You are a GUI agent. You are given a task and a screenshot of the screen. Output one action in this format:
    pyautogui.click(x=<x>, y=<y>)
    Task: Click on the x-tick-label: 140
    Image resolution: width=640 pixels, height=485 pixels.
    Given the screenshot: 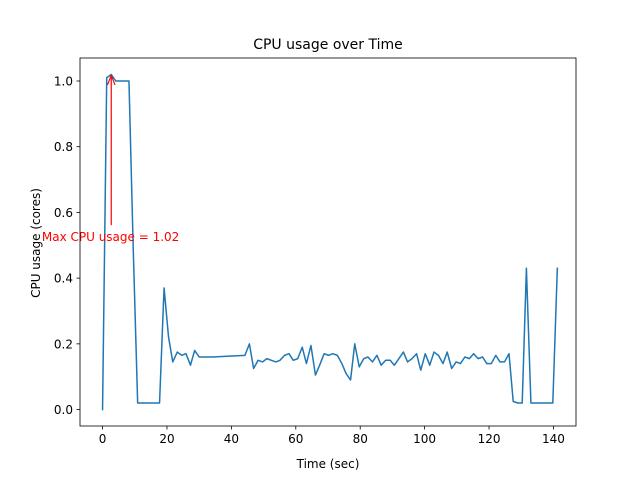 What is the action you would take?
    pyautogui.click(x=553, y=439)
    